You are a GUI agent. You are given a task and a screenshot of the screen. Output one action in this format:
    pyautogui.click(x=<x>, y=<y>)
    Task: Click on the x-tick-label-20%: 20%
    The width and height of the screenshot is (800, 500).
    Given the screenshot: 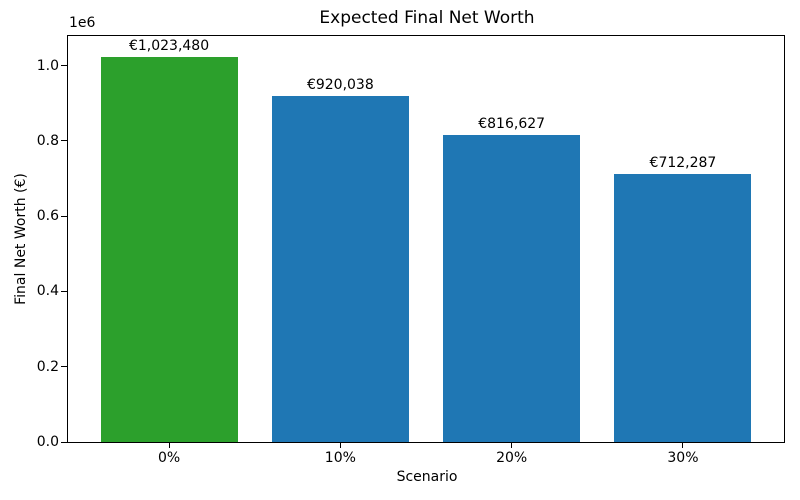 What is the action you would take?
    pyautogui.click(x=512, y=458)
    